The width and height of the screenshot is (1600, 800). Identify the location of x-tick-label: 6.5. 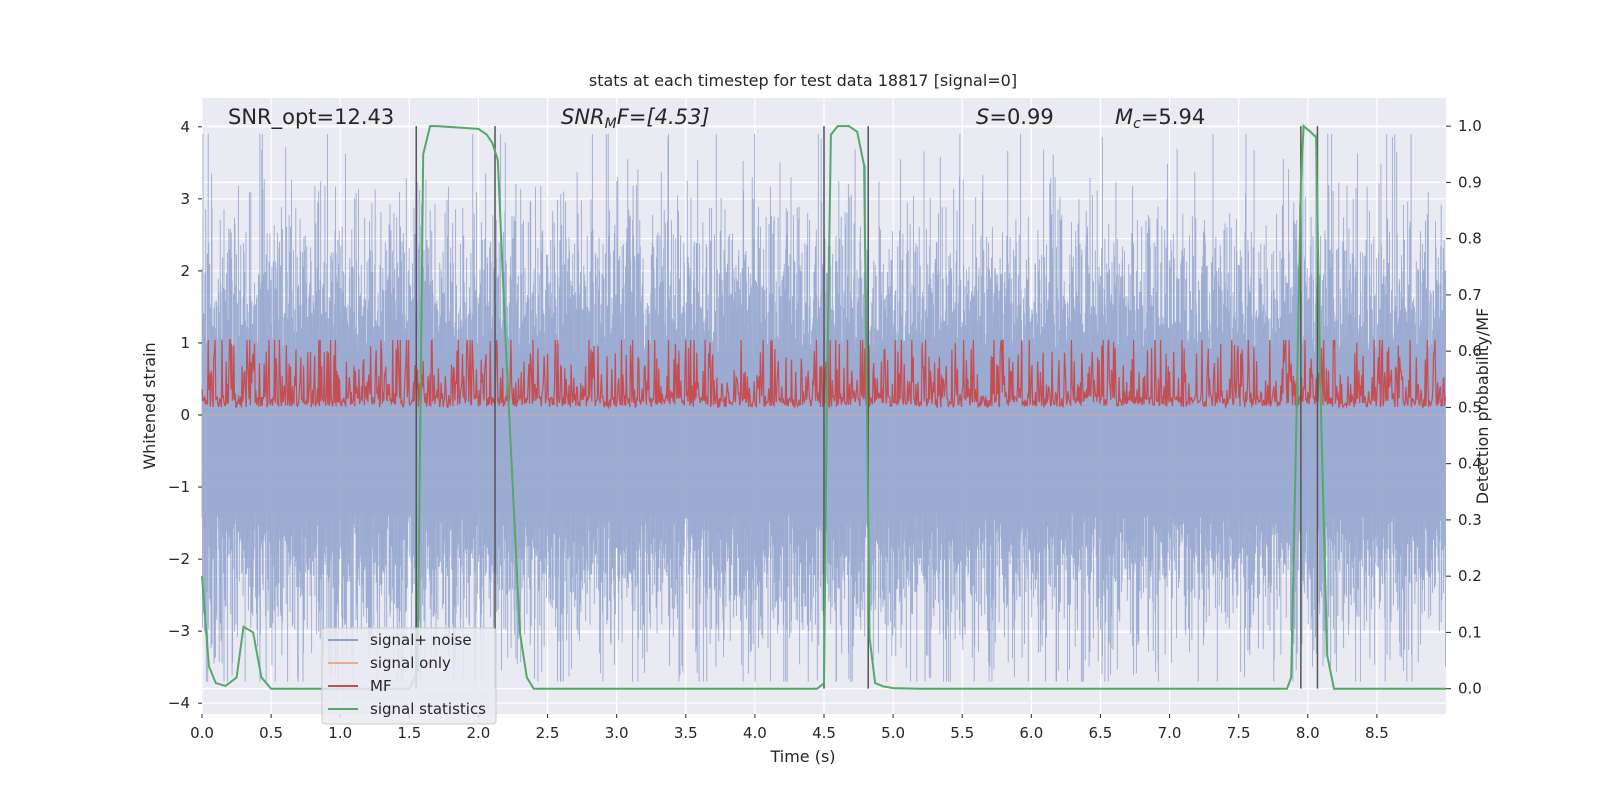
(1101, 733).